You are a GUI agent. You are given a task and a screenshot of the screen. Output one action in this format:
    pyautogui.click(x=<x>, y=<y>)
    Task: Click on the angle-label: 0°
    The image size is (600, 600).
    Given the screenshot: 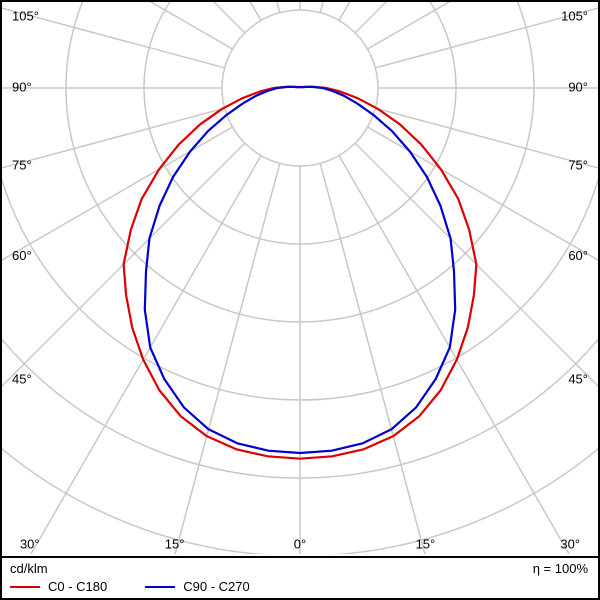 What is the action you would take?
    pyautogui.click(x=300, y=543)
    